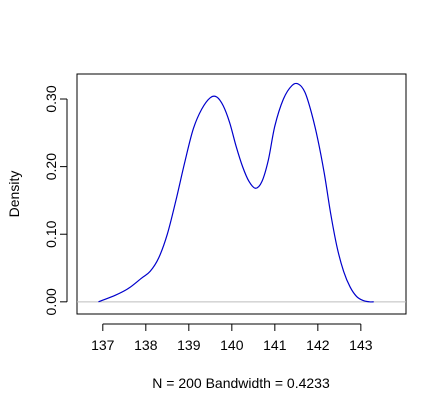 This screenshot has width=447, height=412. I want to click on y-tick-label: 0.30, so click(51, 98).